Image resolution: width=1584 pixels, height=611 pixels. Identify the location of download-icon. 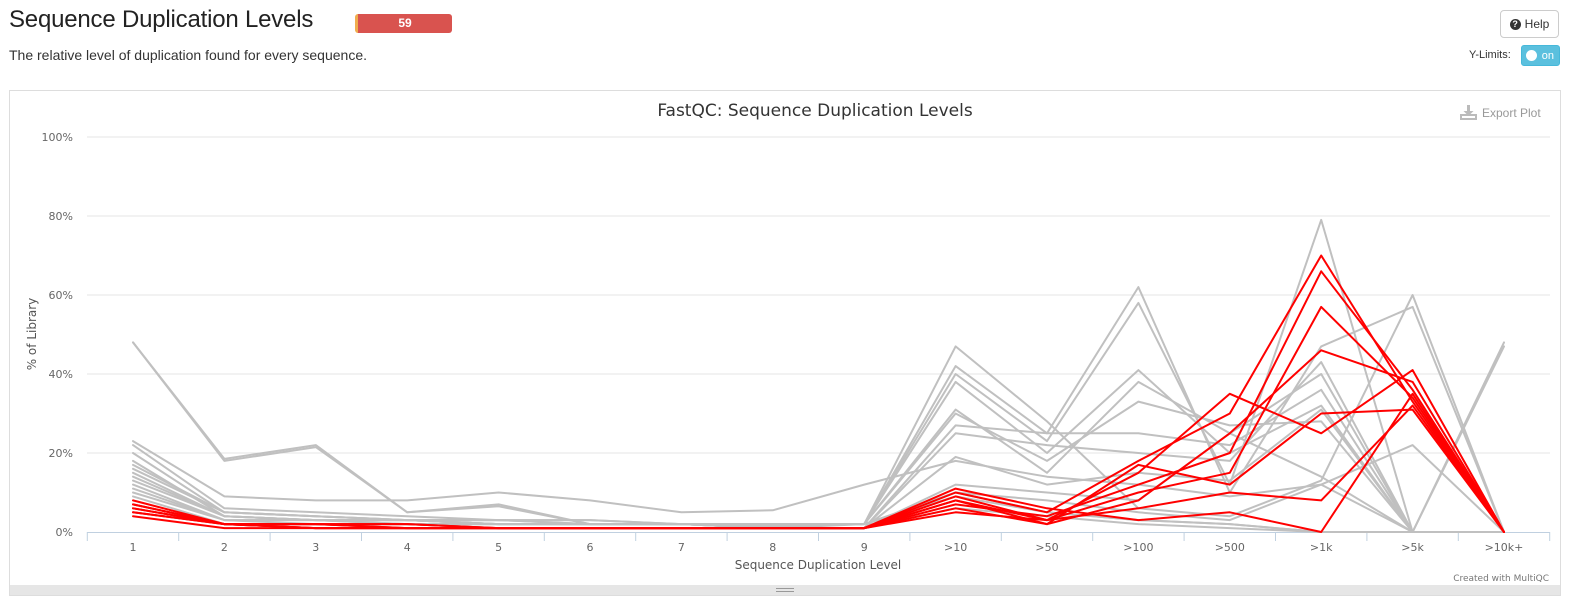
(1468, 112).